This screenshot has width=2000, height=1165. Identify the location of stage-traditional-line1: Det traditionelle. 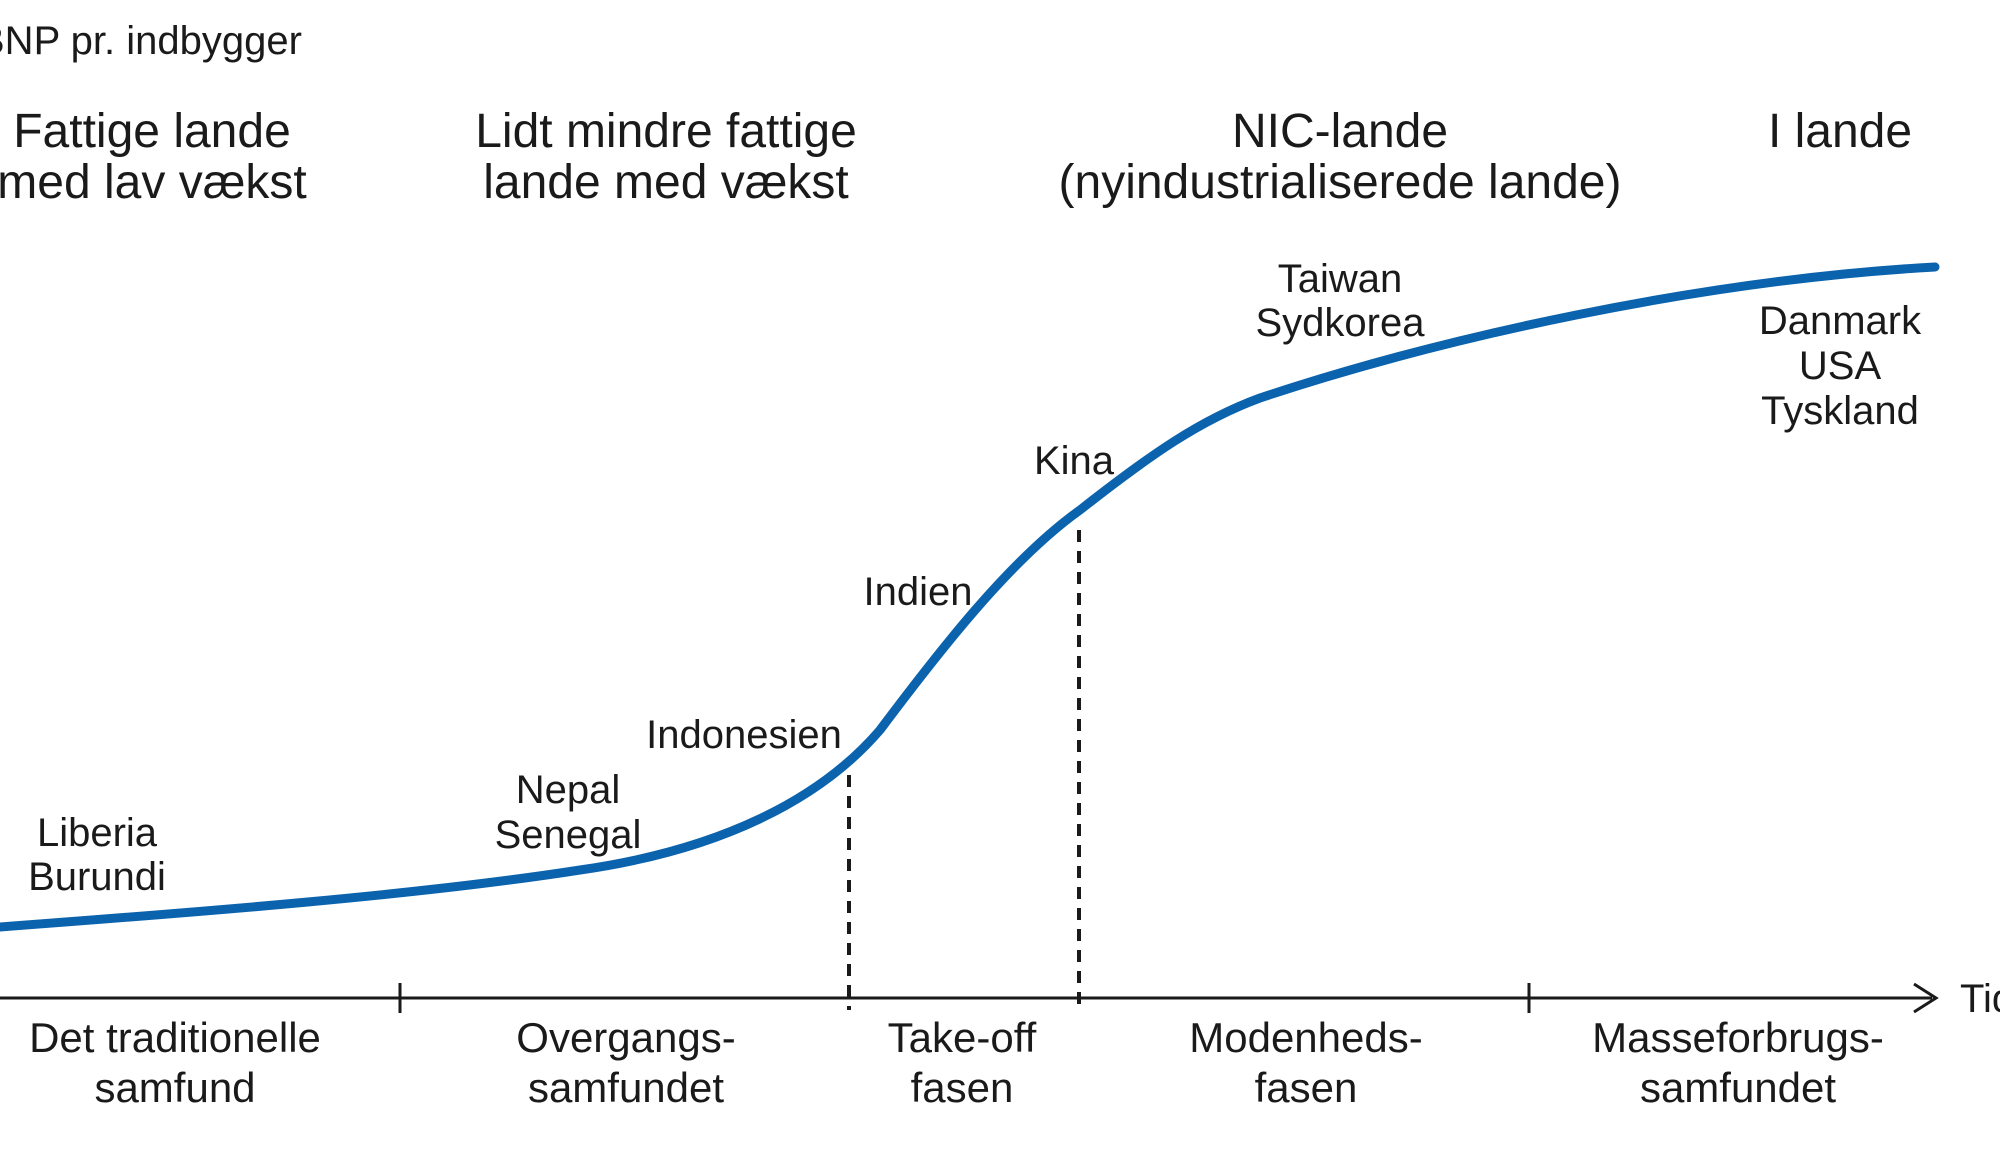
(175, 1037).